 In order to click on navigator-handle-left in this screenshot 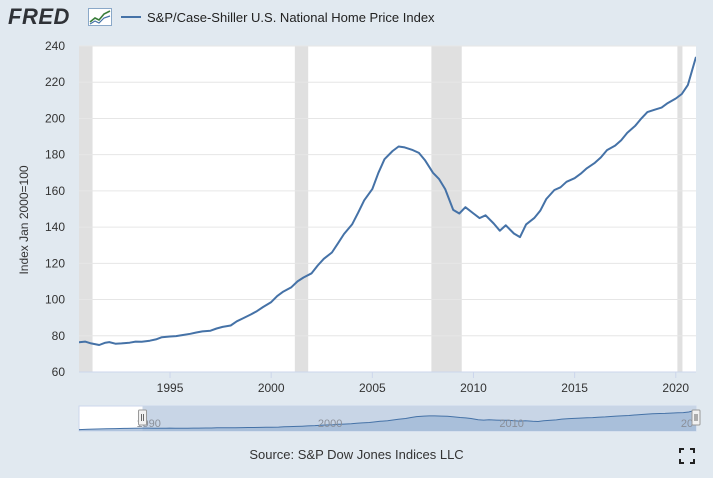, I will do `click(143, 417)`.